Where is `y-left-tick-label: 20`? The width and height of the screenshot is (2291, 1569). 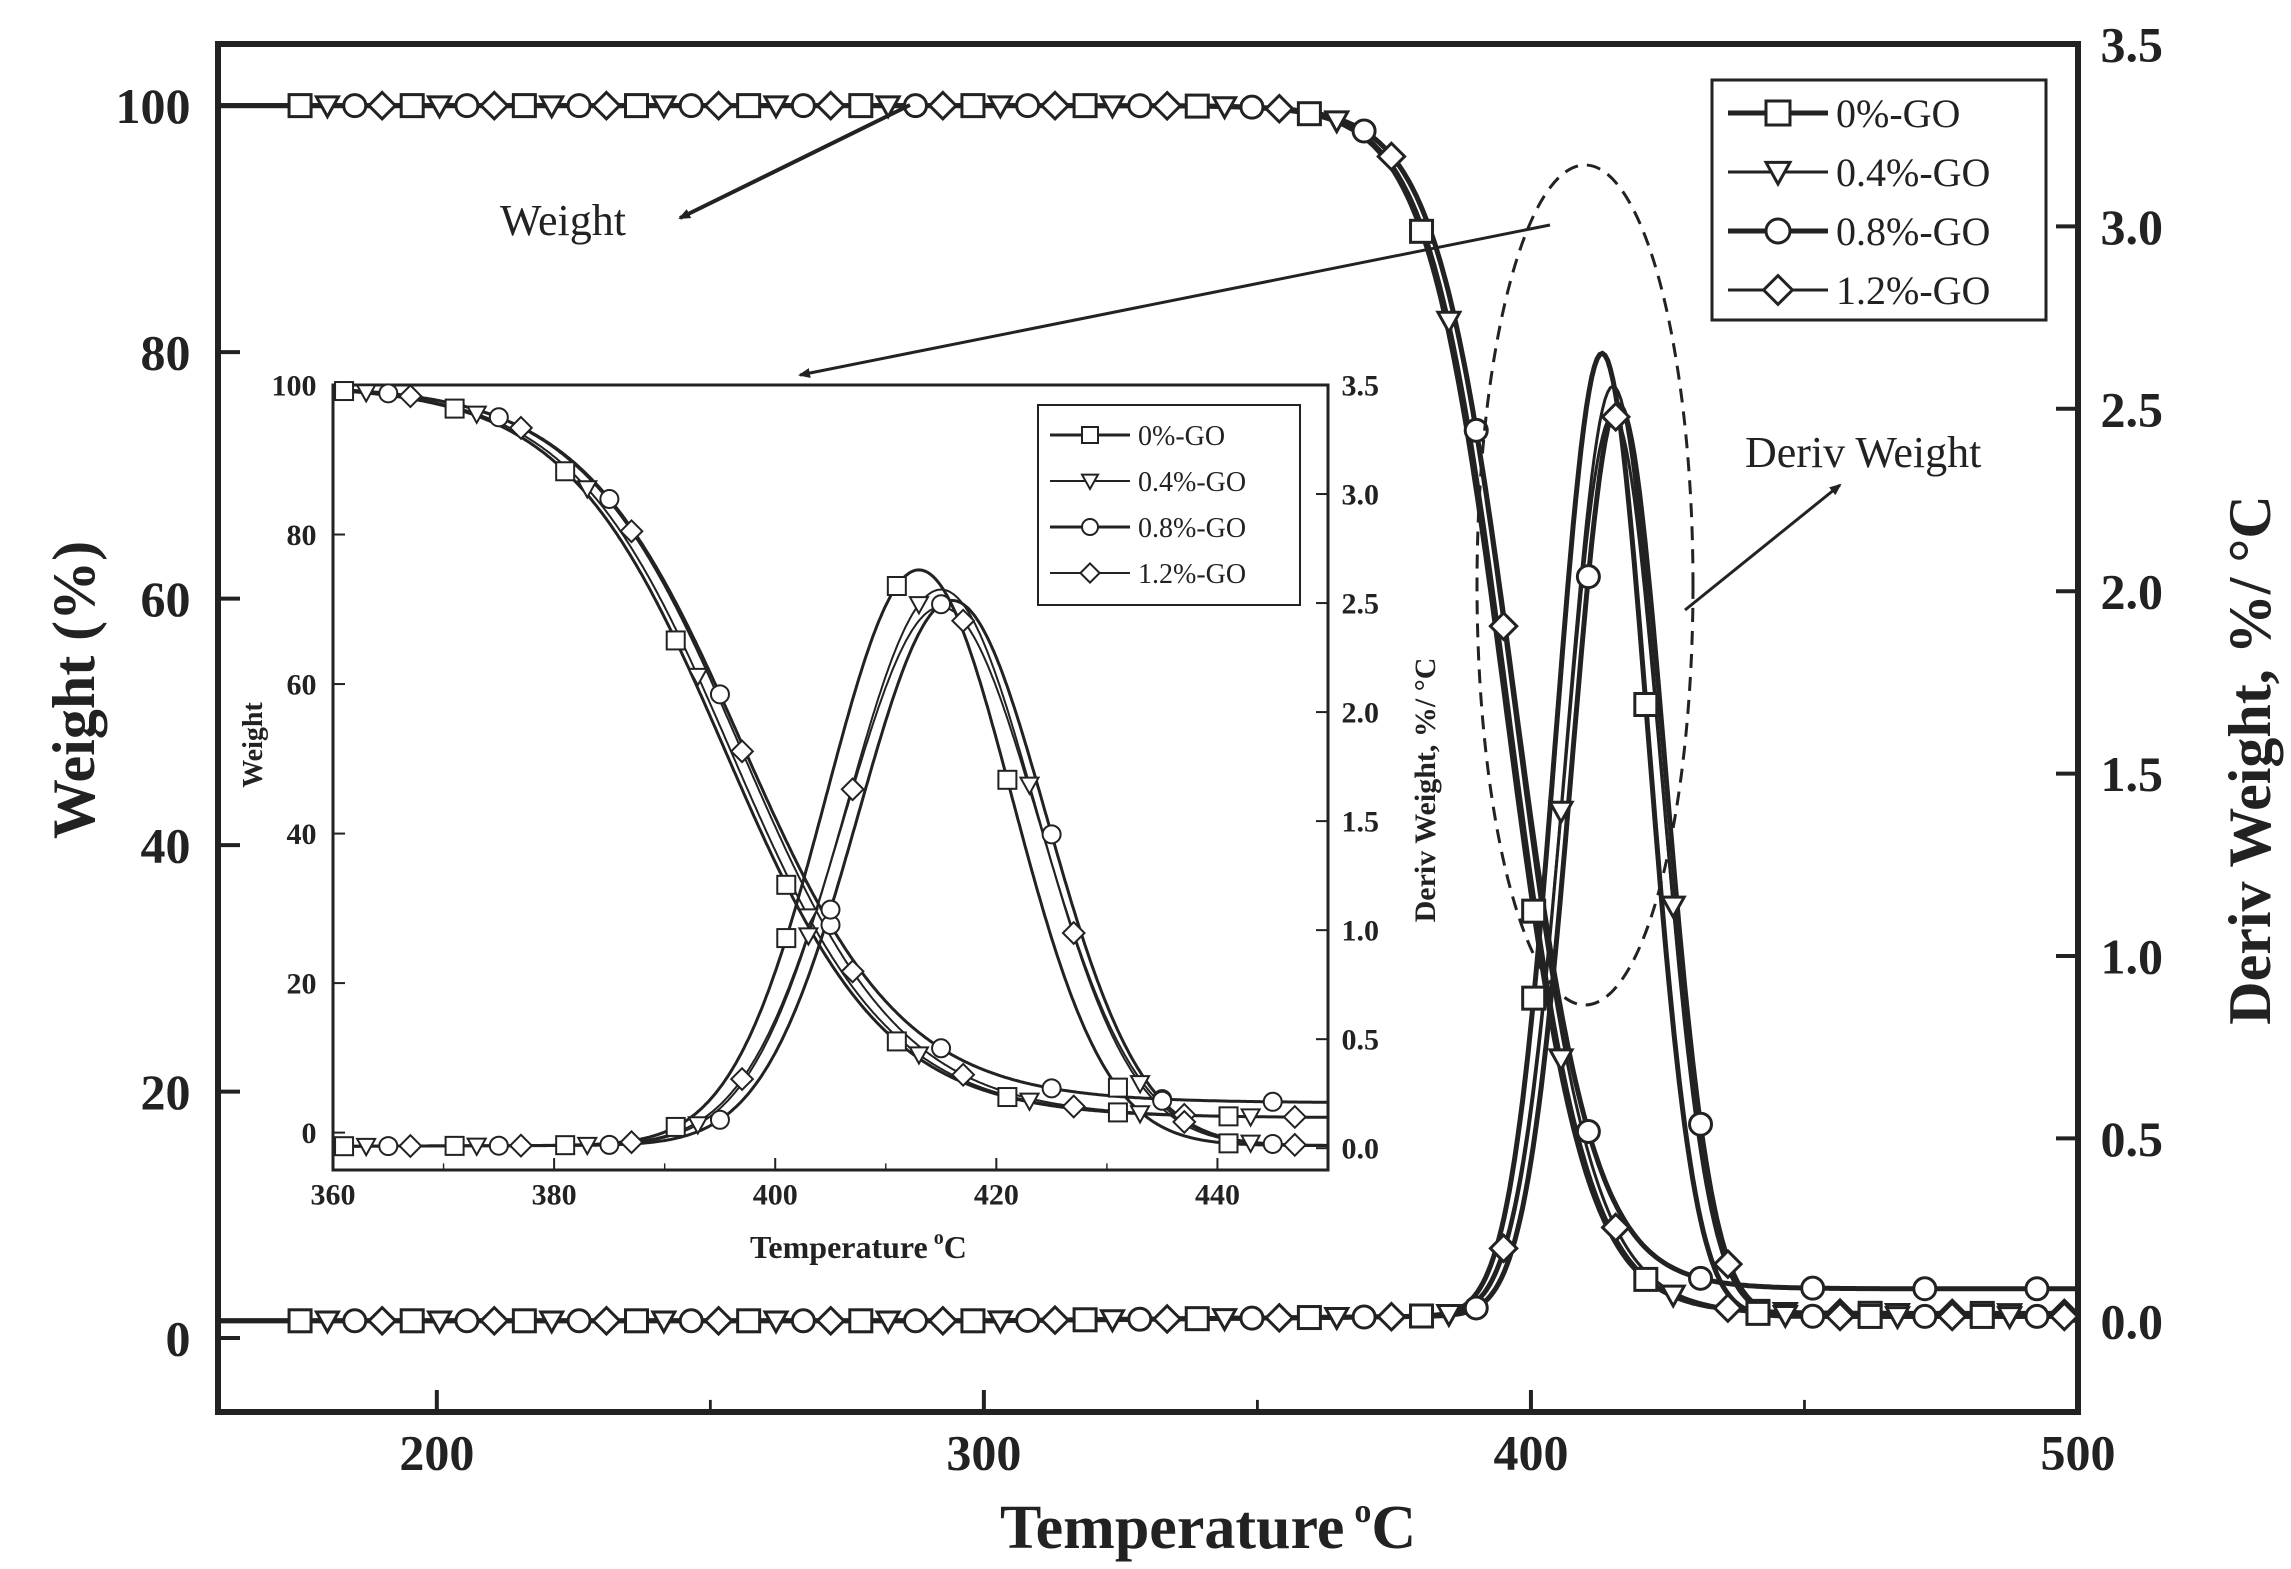 y-left-tick-label: 20 is located at coordinates (302, 984).